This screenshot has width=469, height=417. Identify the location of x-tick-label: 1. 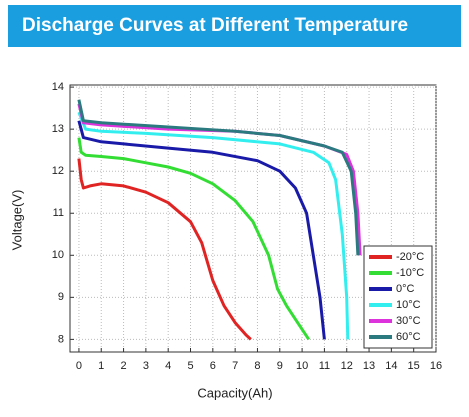
(101, 366).